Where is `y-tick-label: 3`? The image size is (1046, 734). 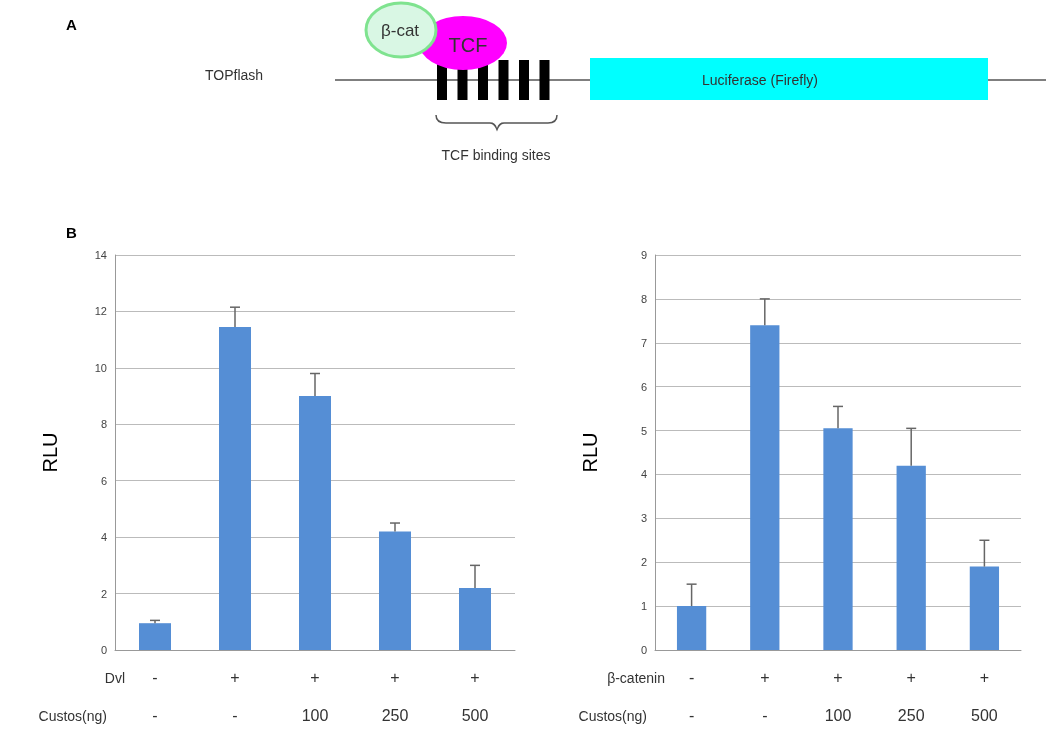
y-tick-label: 3 is located at coordinates (643, 518).